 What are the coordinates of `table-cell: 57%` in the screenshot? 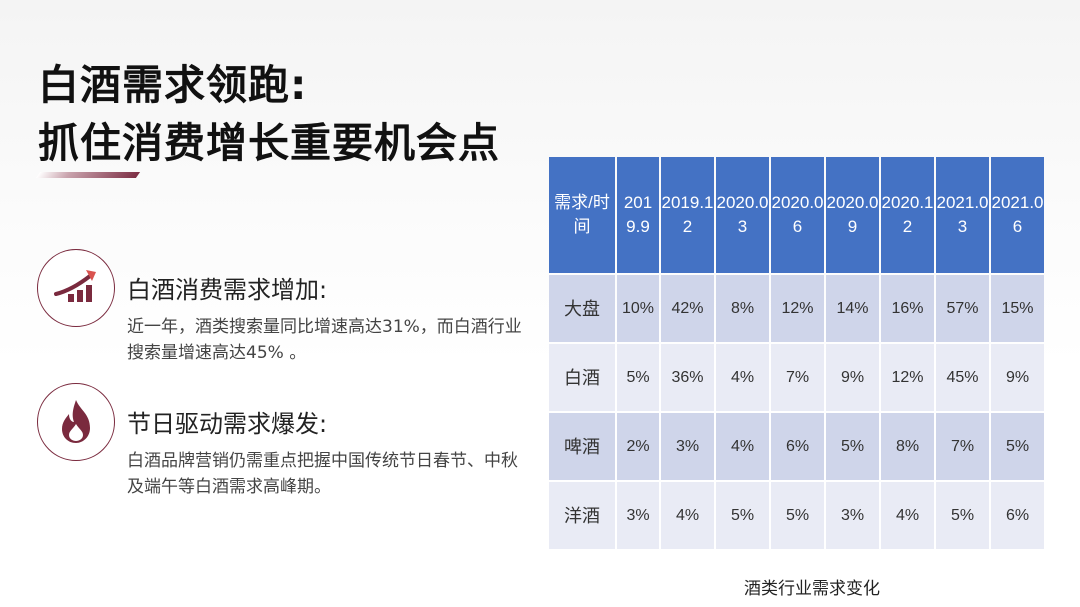 It's located at (962, 308).